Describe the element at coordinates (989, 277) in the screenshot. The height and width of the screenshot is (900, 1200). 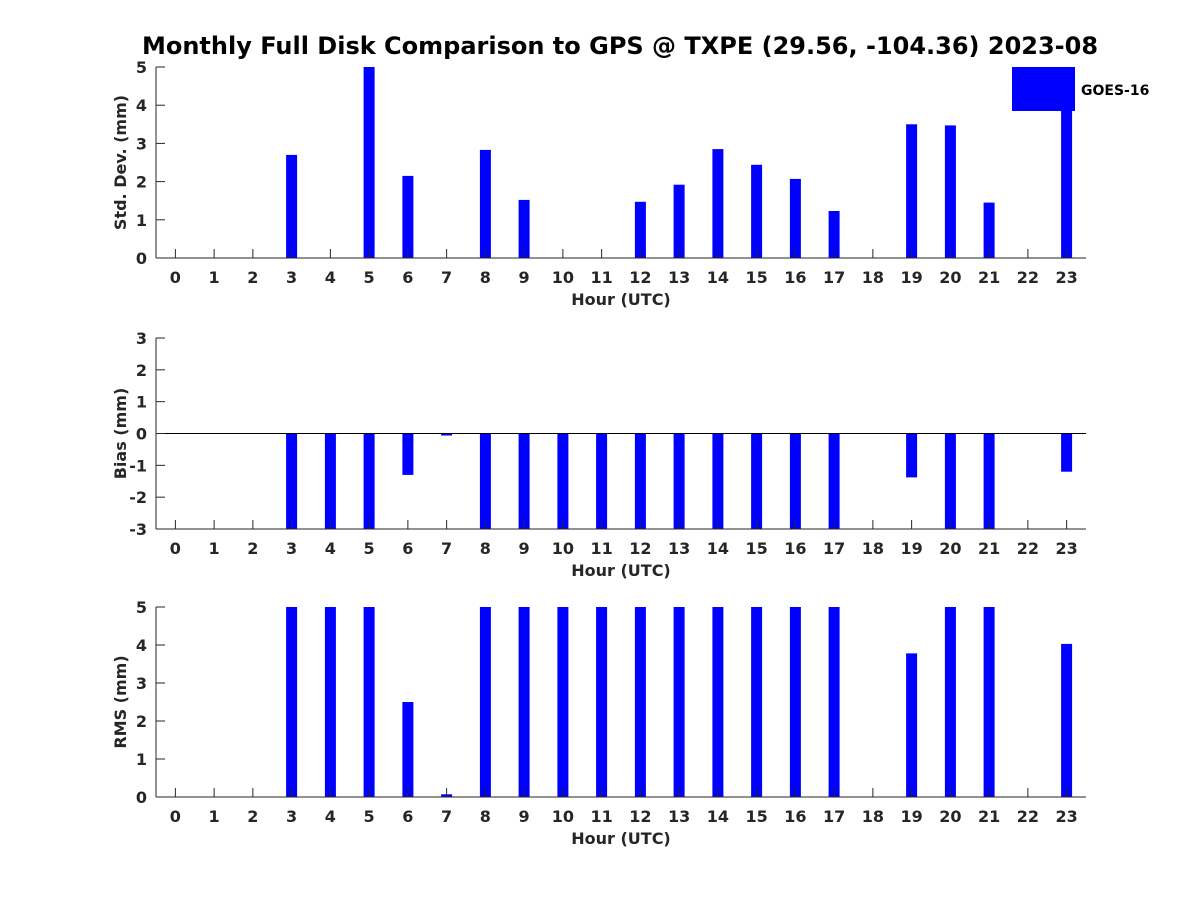
I see `x-tick-label: 21` at that location.